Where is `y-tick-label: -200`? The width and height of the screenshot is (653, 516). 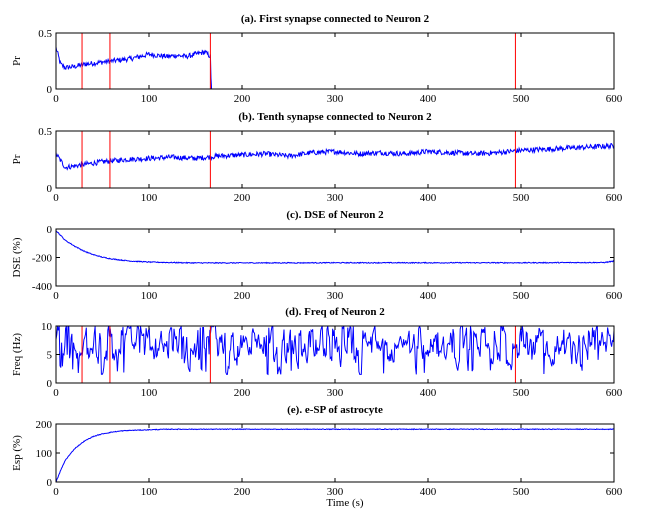 y-tick-label: -200 is located at coordinates (42, 259).